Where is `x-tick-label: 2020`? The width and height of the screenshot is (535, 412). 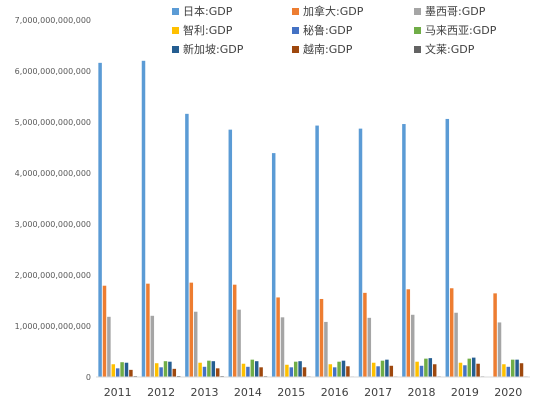 x-tick-label: 2020 is located at coordinates (508, 392).